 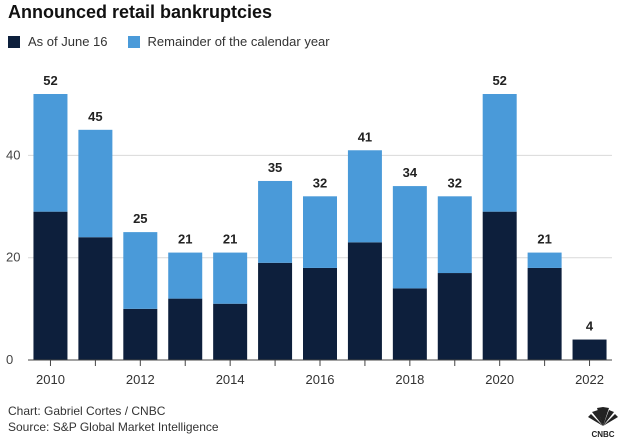 I want to click on legend-label-as-of: As of June 16, so click(x=68, y=41).